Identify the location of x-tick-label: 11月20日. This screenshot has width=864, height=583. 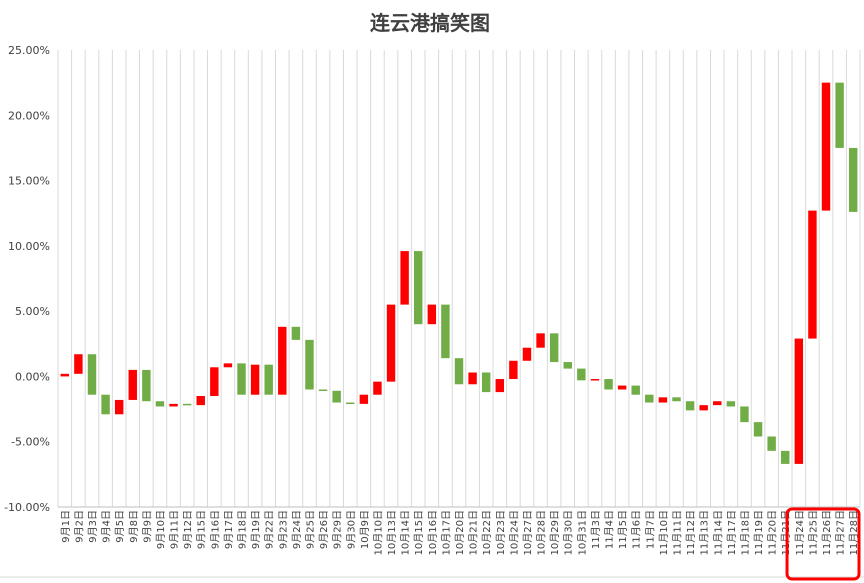
(773, 532).